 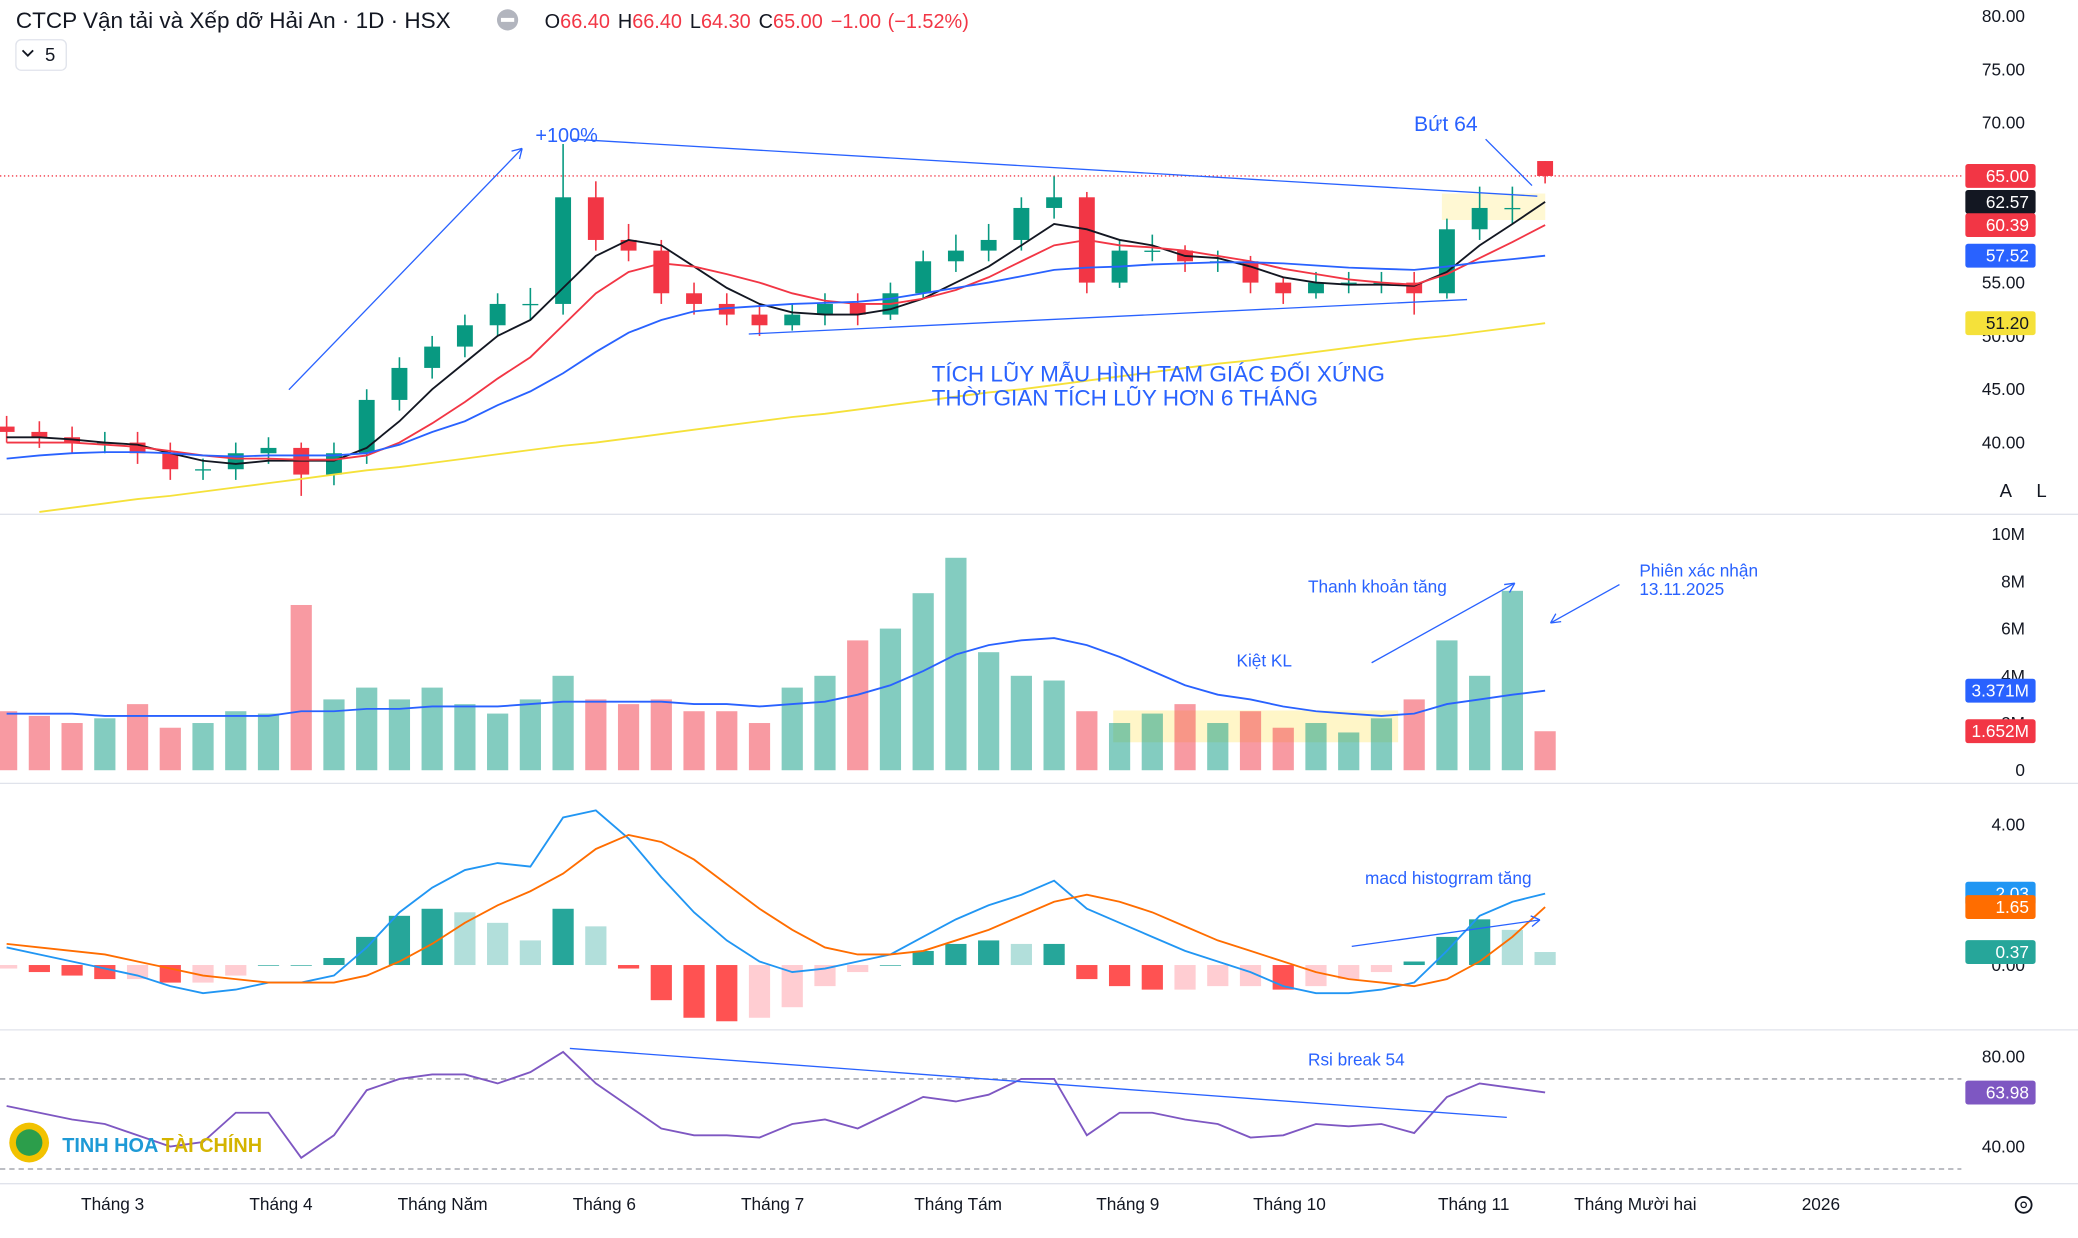 I want to click on status-icon, so click(x=507, y=19).